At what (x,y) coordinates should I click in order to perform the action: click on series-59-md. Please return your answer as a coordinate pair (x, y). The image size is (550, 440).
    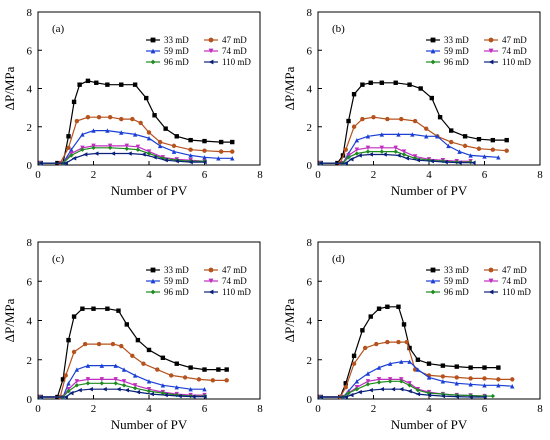
    Looking at the image, I should click on (416, 379).